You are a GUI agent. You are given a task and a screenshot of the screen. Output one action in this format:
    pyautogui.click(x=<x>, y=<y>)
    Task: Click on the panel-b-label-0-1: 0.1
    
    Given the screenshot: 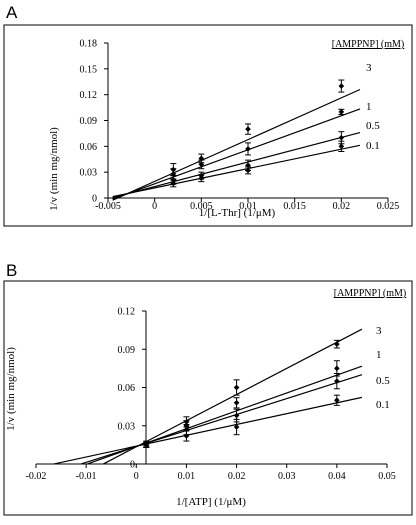 What is the action you would take?
    pyautogui.click(x=383, y=405)
    